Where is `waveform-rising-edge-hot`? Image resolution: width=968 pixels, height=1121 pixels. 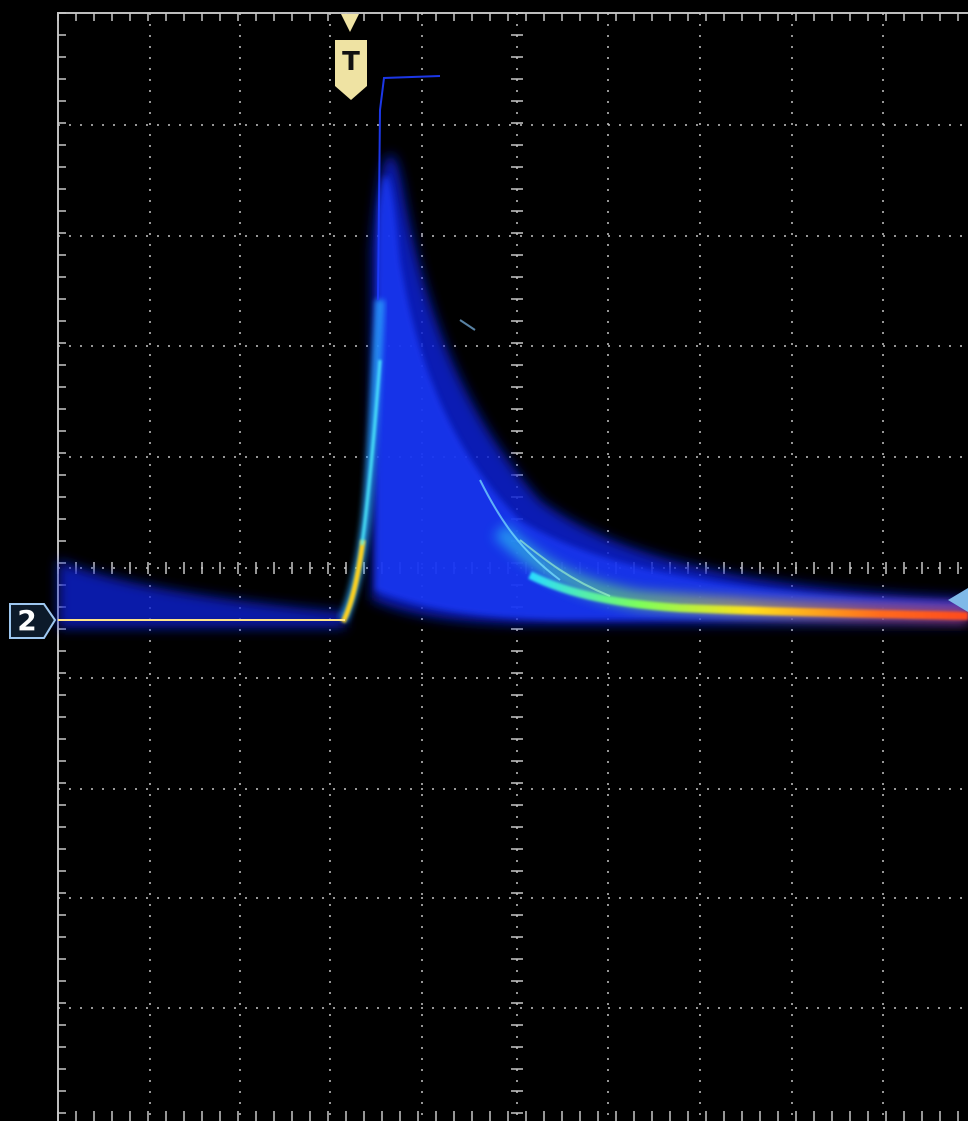
waveform-rising-edge-hot is located at coordinates (353, 581).